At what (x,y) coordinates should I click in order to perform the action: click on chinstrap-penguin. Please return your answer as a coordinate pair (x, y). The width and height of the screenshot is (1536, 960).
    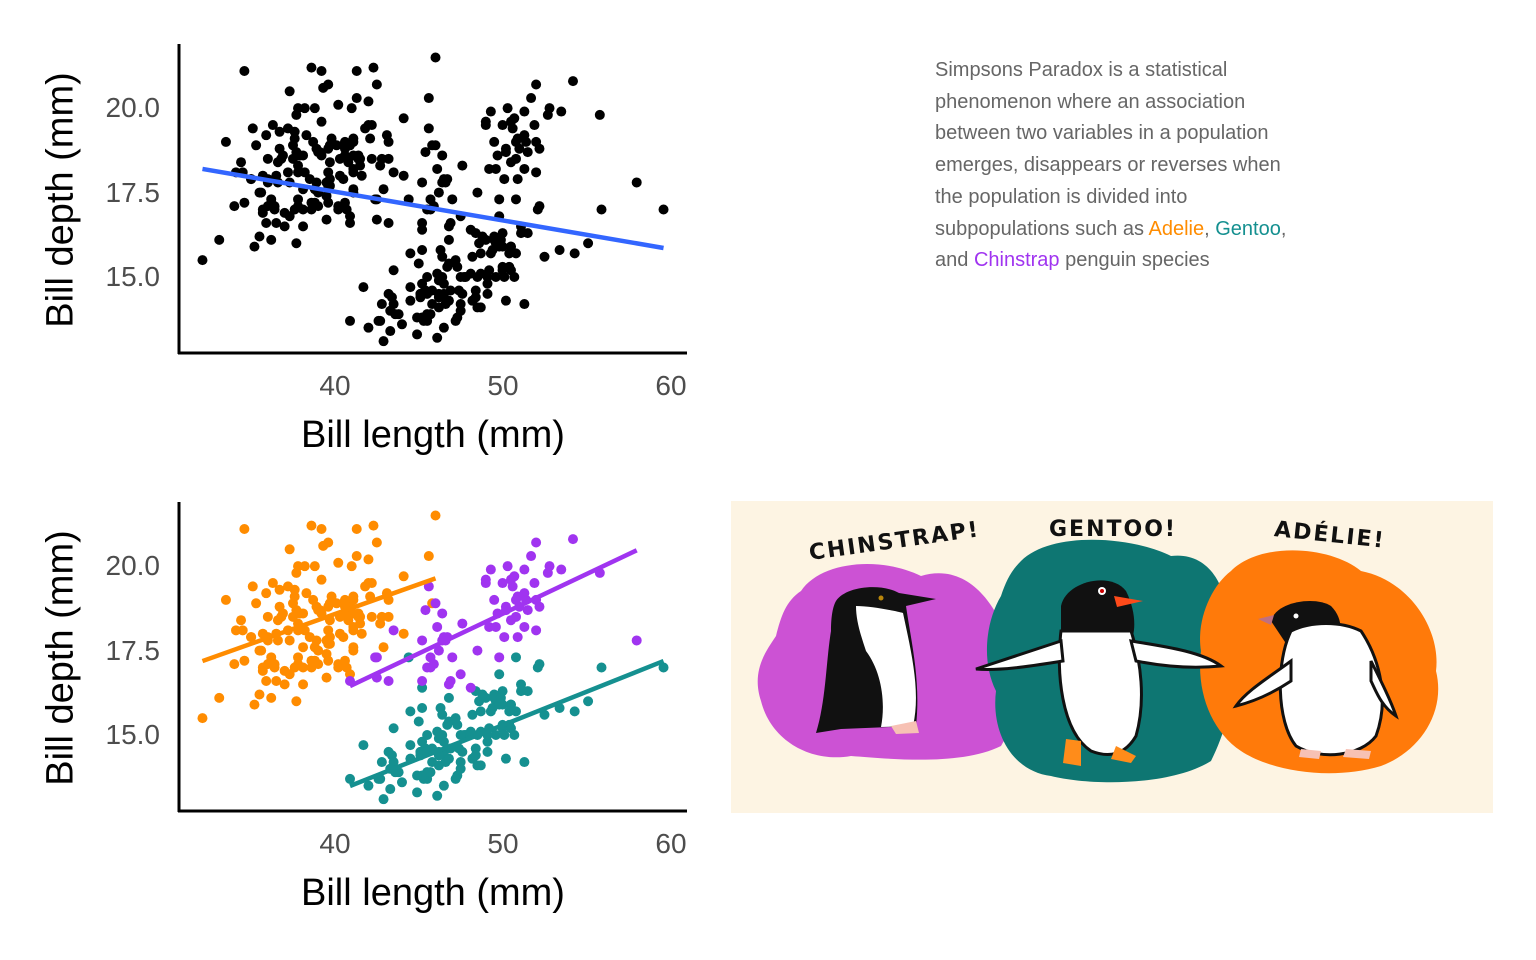
    Looking at the image, I should click on (876, 660).